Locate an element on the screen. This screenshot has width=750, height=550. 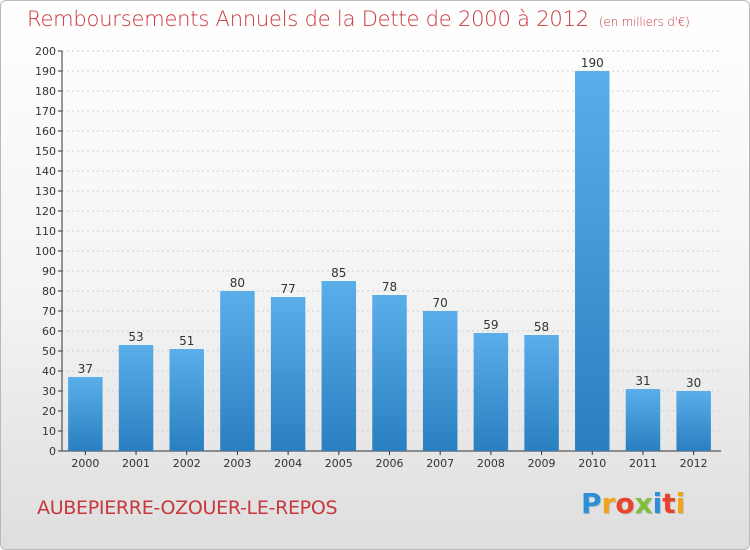
bar-2010 is located at coordinates (592, 261).